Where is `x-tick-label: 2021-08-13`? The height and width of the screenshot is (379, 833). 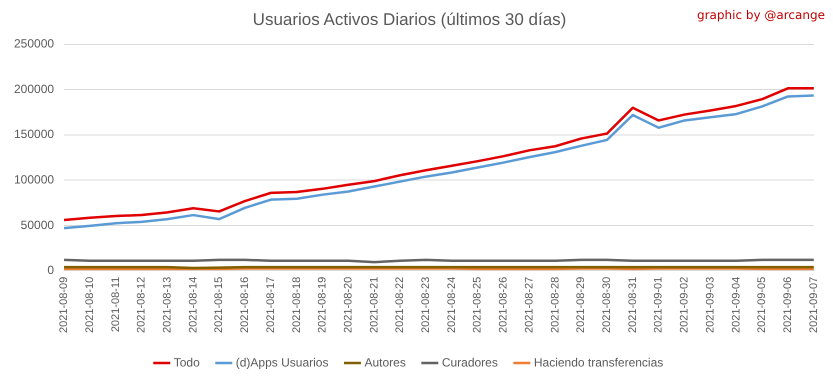
x-tick-label: 2021-08-13 is located at coordinates (167, 305).